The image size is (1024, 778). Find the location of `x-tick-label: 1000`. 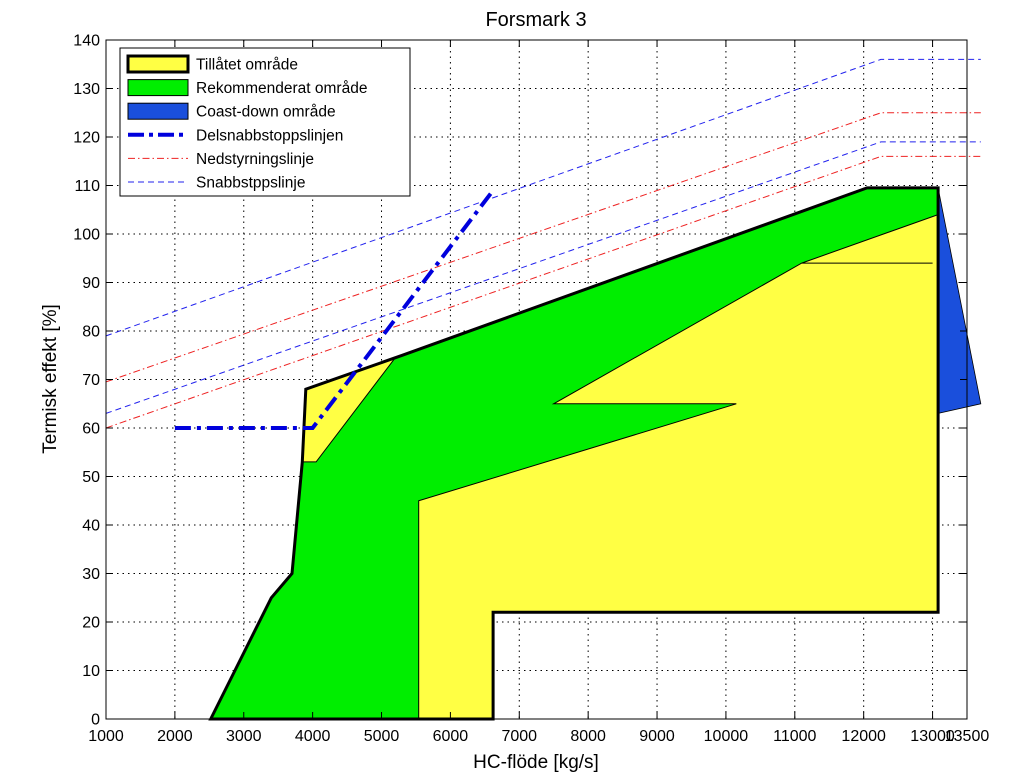

x-tick-label: 1000 is located at coordinates (106, 736).